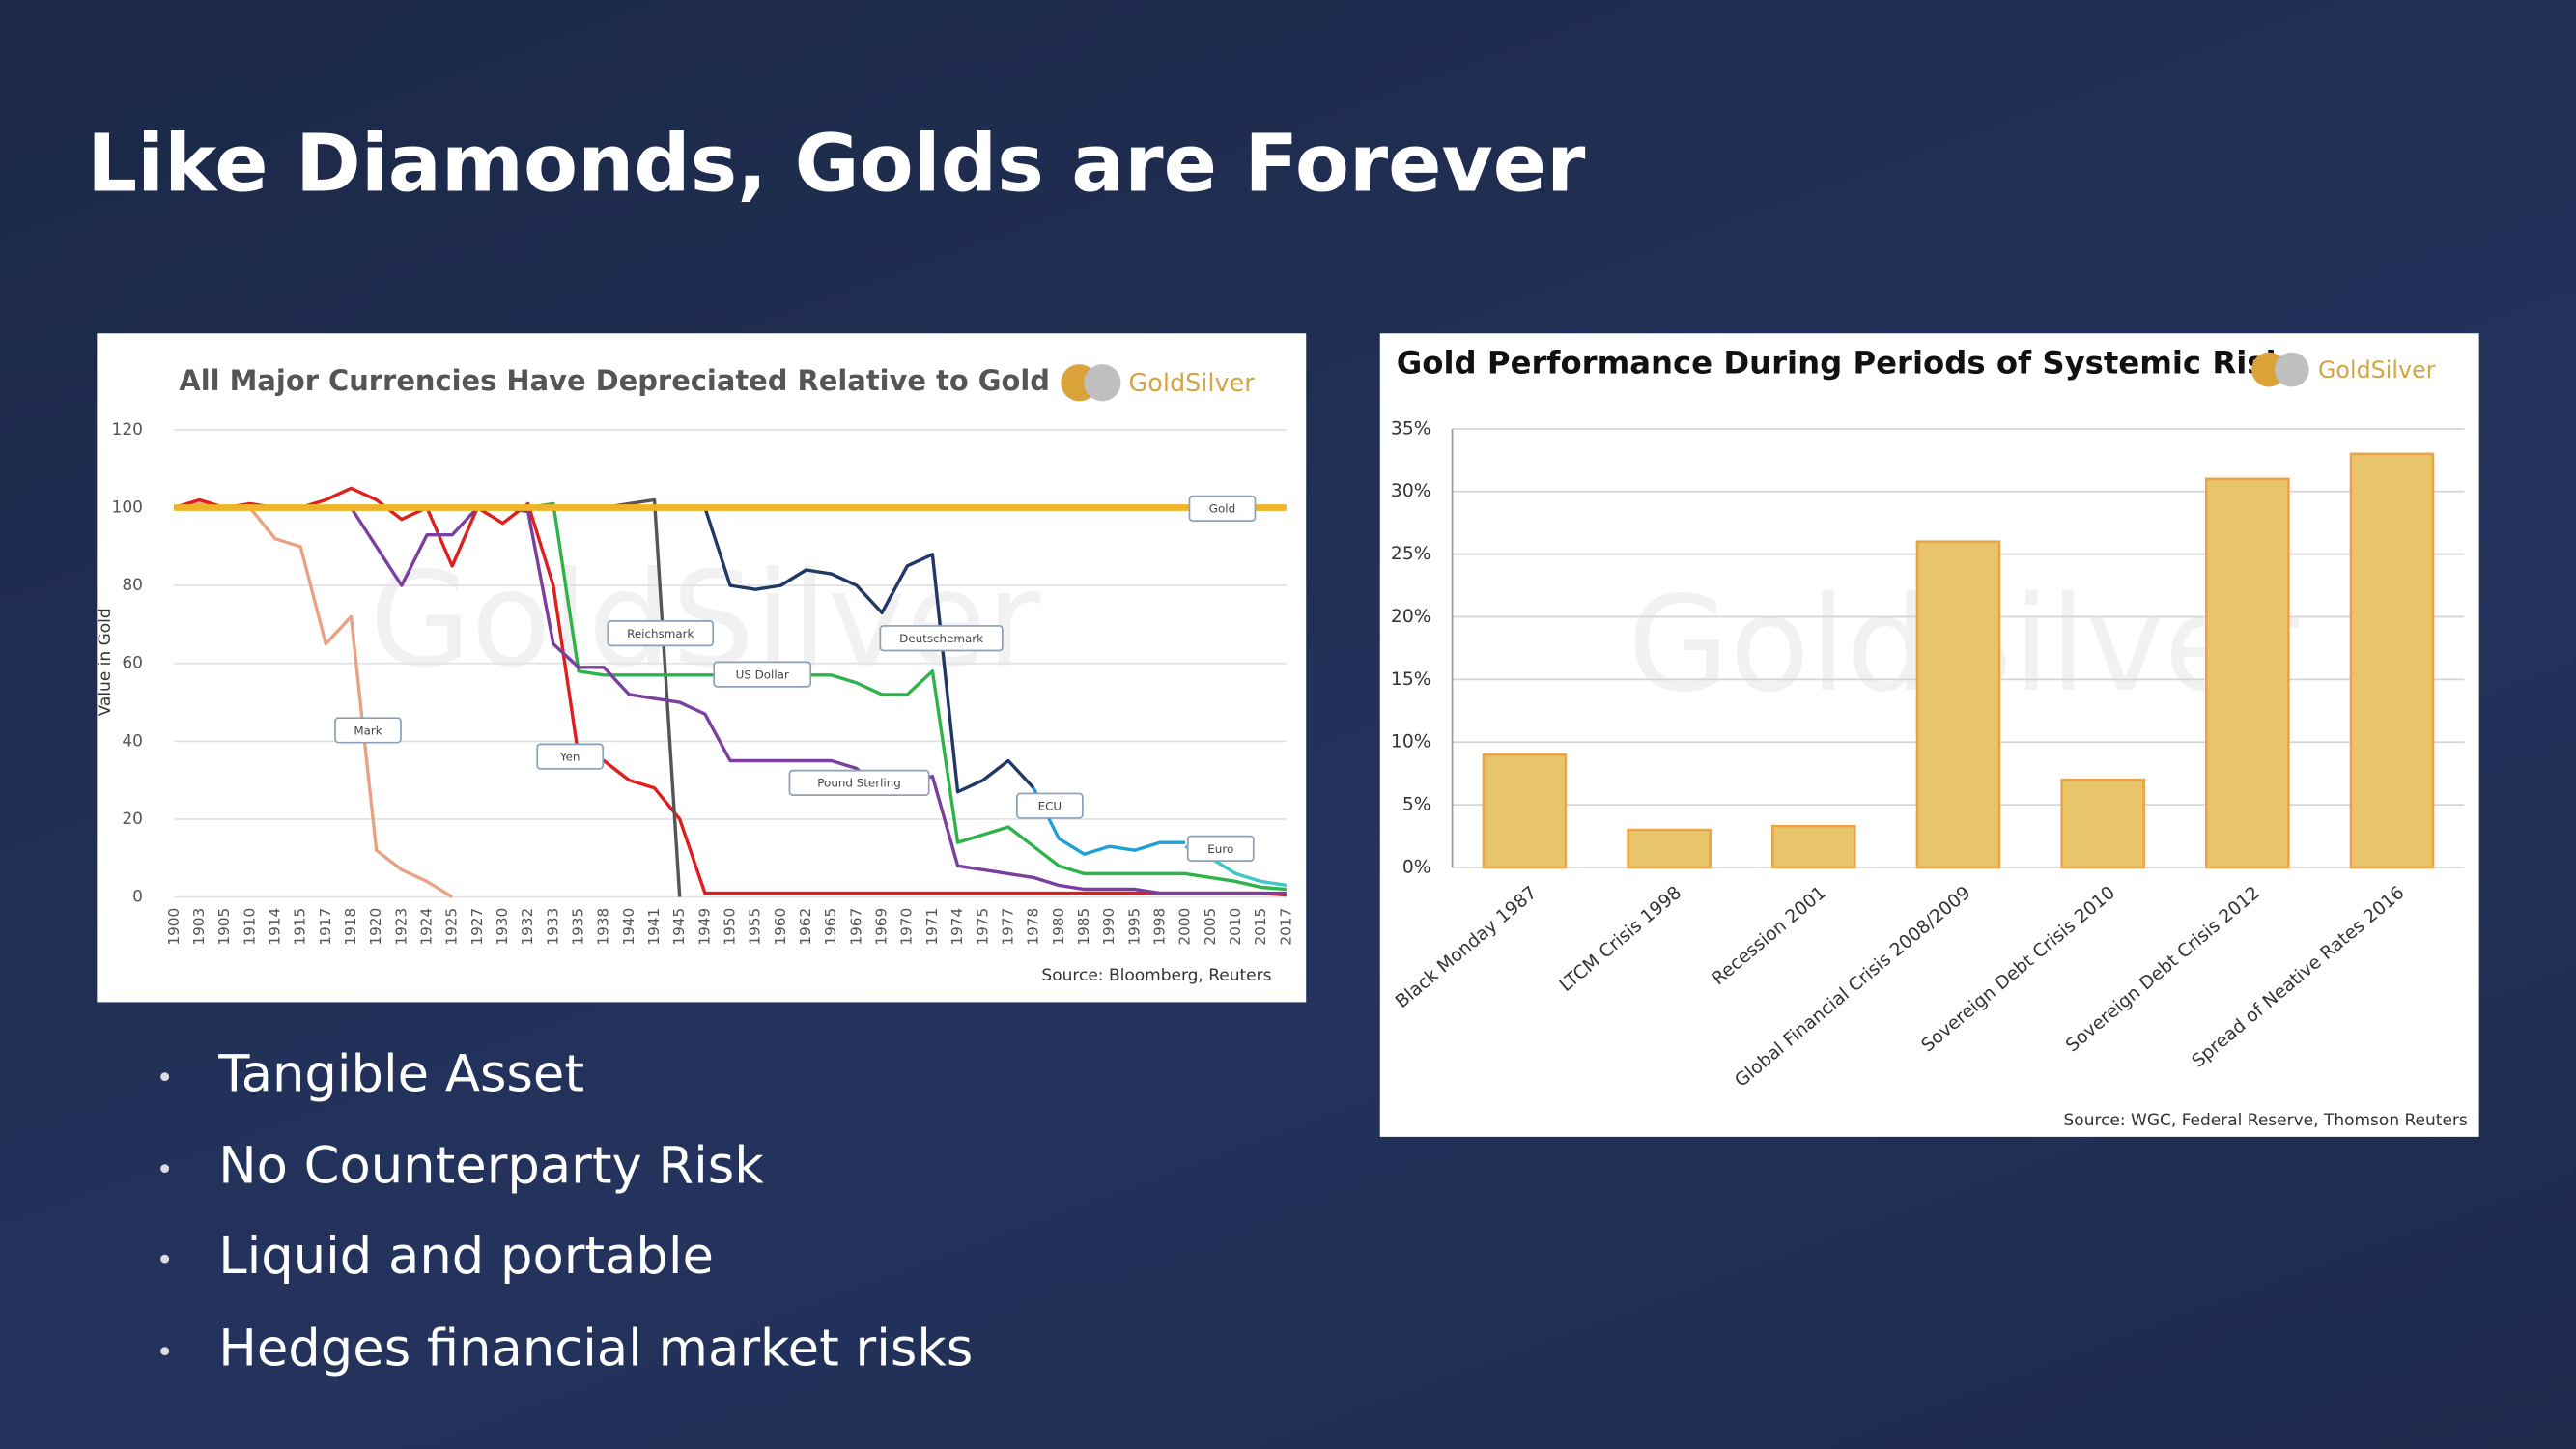 The image size is (2576, 1449). I want to click on y-tick-label: 120, so click(127, 430).